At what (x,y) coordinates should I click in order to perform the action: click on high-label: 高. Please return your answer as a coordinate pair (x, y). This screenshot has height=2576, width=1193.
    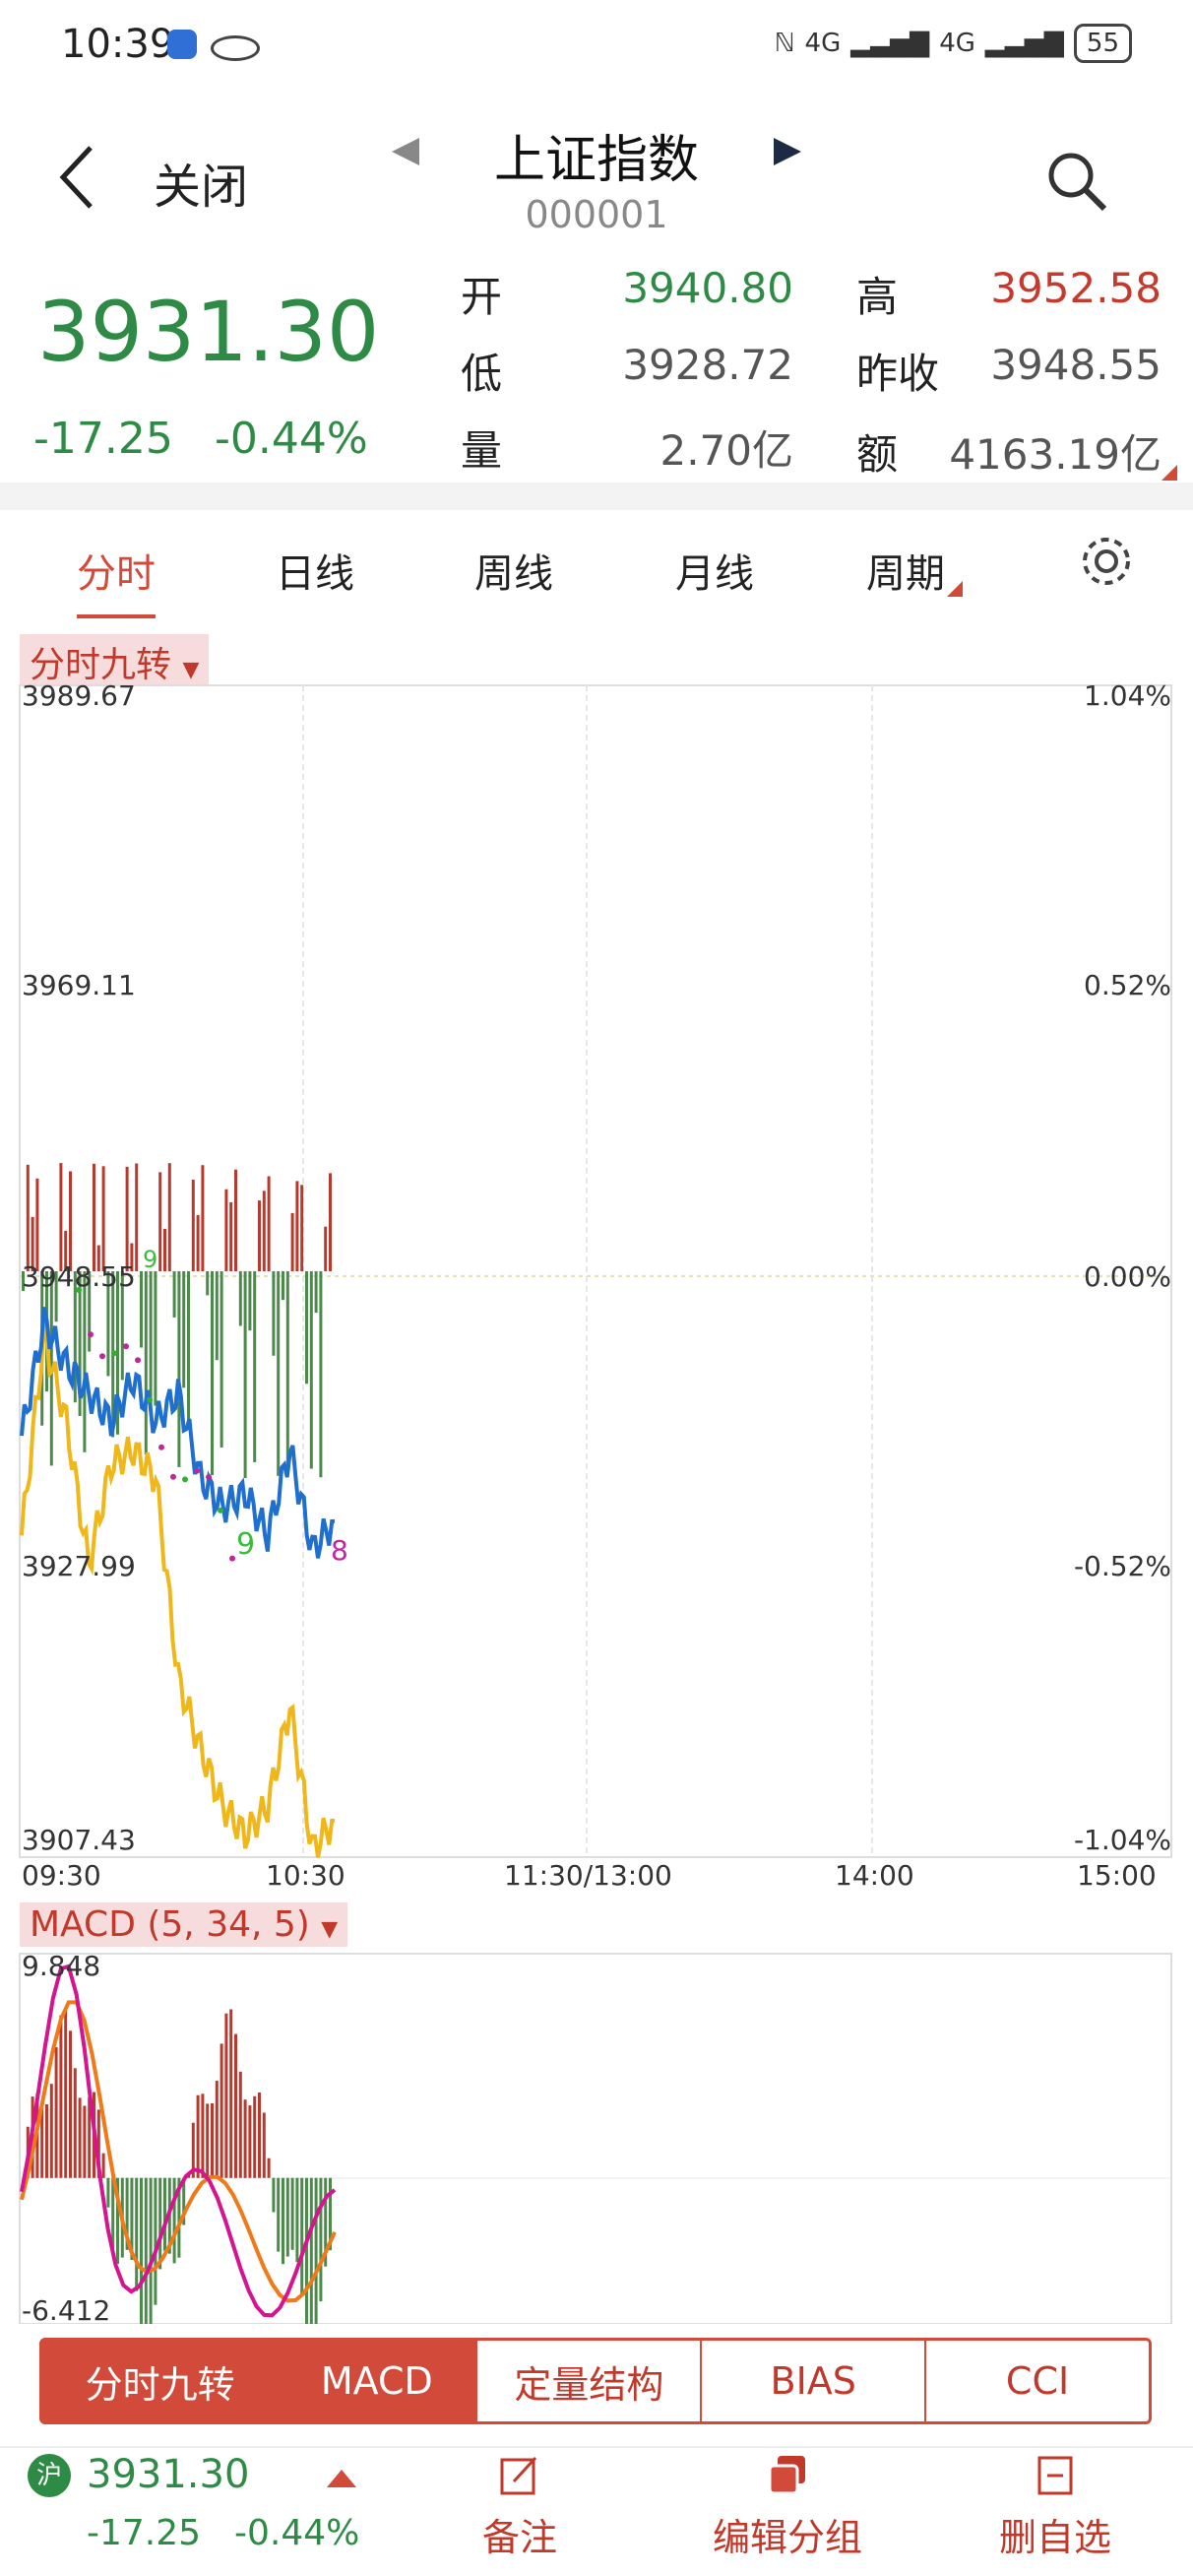
    Looking at the image, I should click on (877, 297).